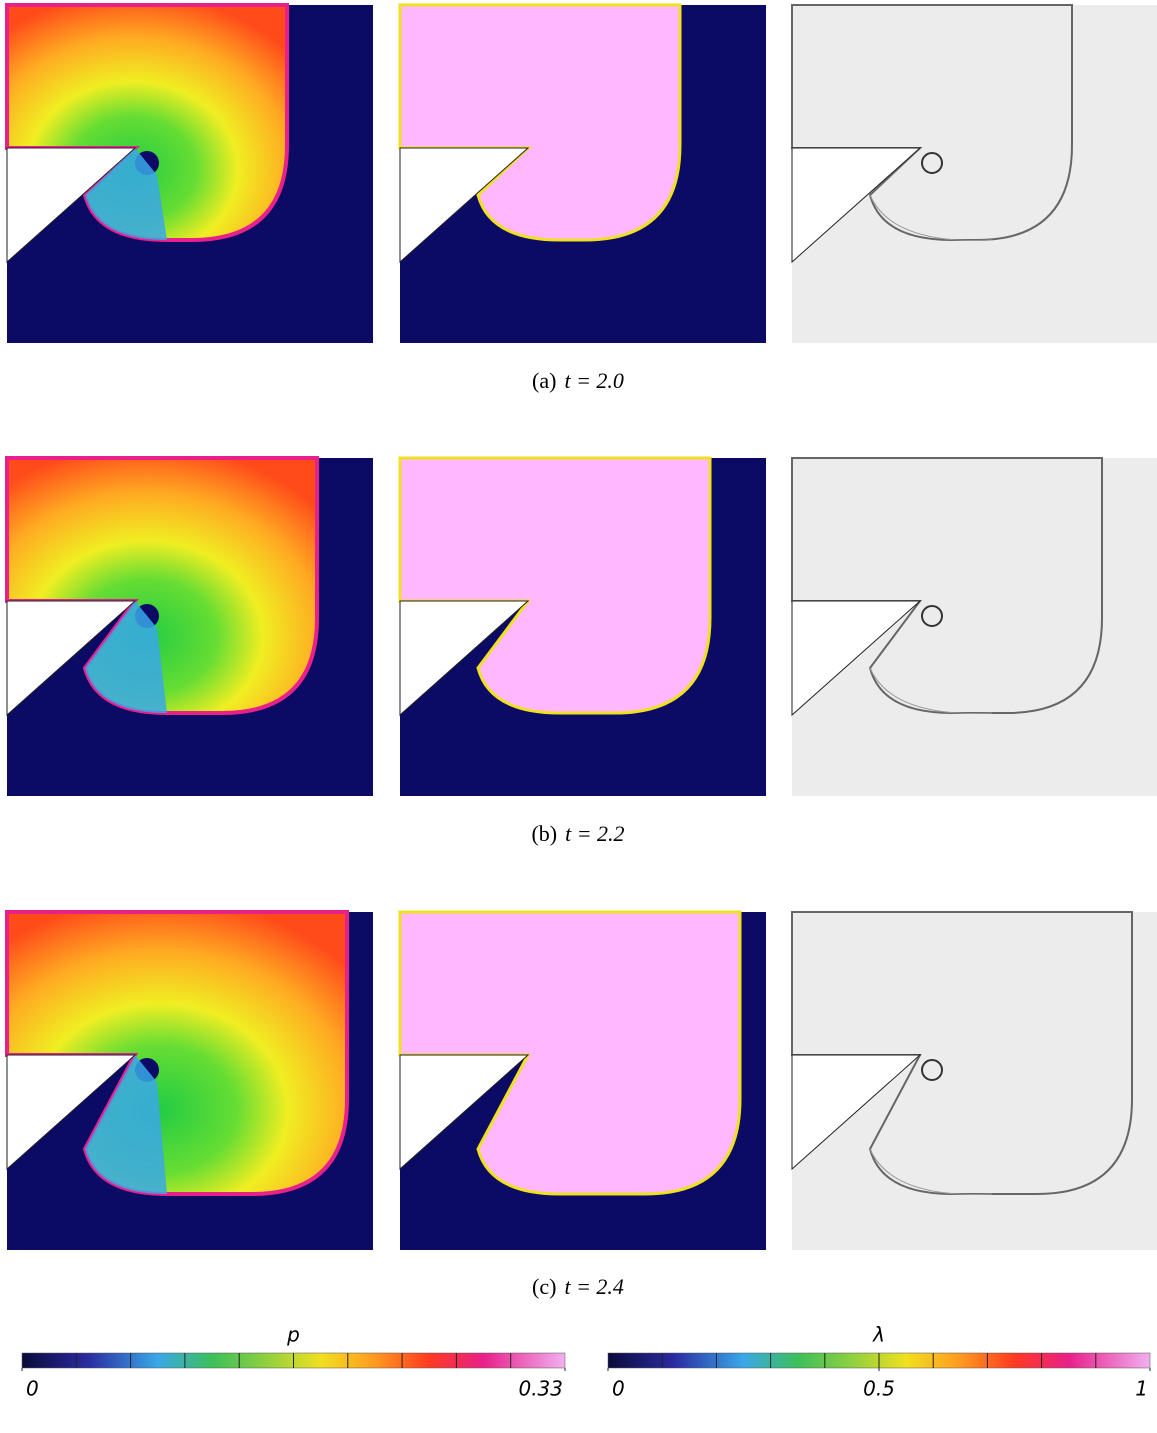  I want to click on panel-time: t = 2.0, so click(593, 380).